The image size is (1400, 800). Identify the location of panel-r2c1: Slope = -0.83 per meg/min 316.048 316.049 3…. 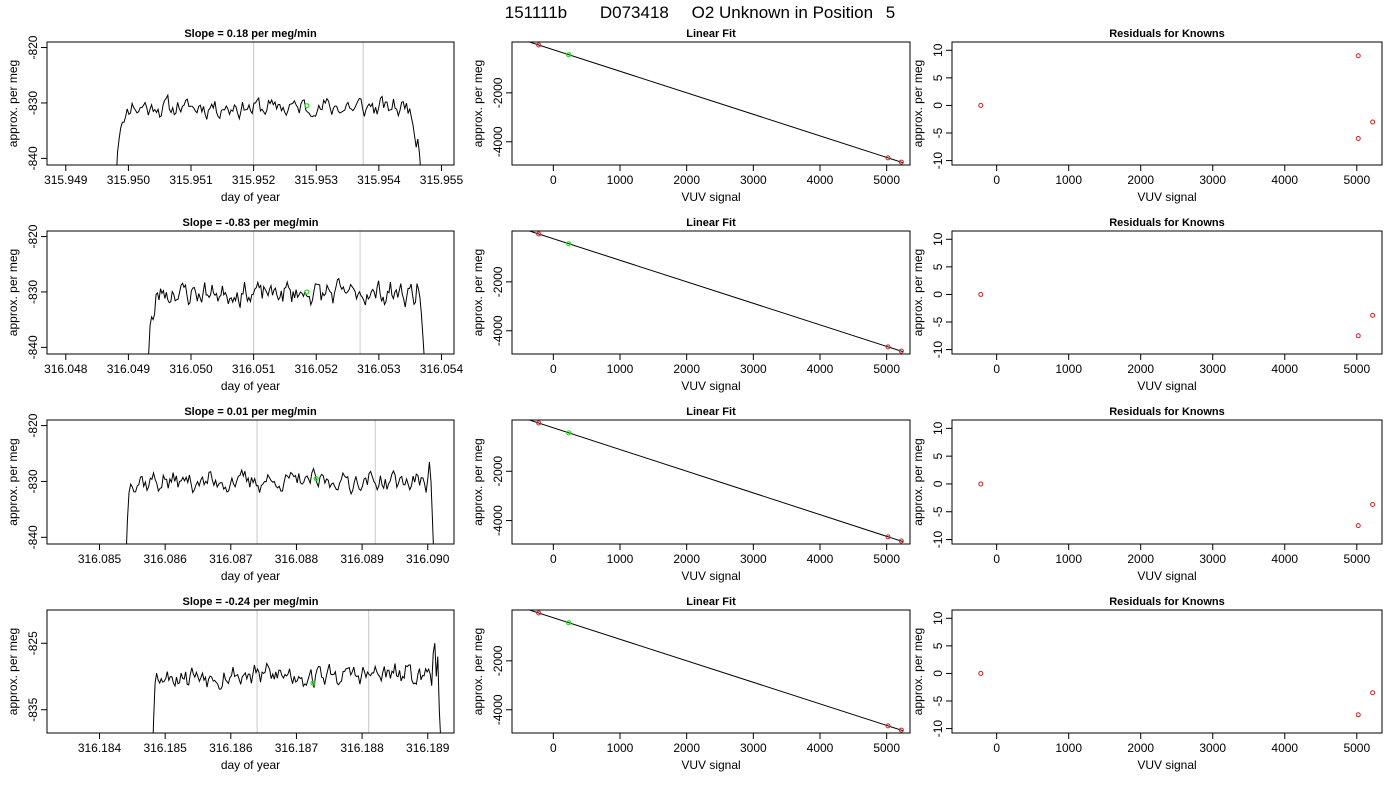
(234, 305).